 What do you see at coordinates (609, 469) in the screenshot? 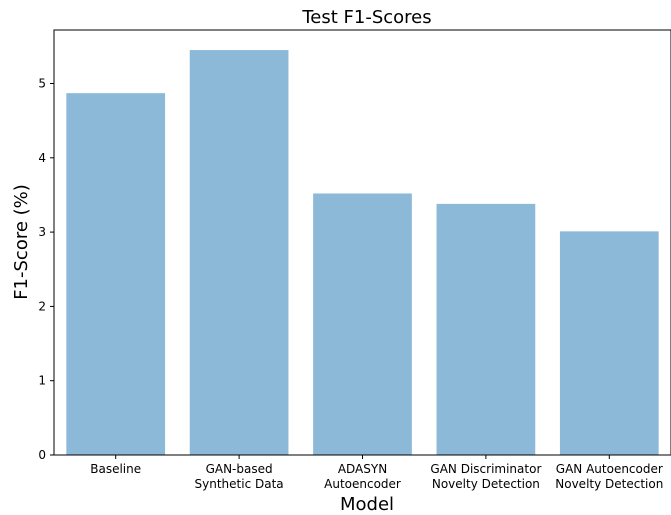
I see `x-tick-label-line: GAN Autoencoder` at bounding box center [609, 469].